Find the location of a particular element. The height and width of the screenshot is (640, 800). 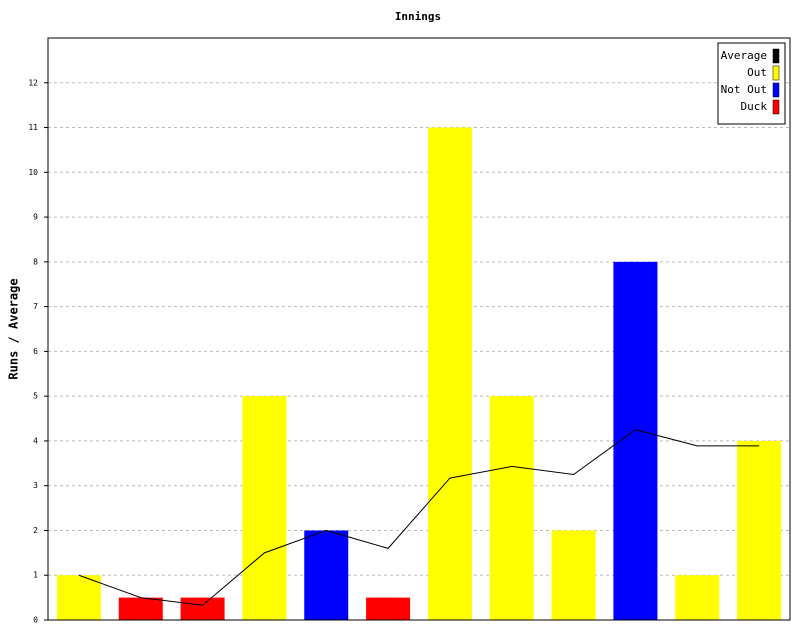

y-tick-label: 10 is located at coordinates (33, 172).